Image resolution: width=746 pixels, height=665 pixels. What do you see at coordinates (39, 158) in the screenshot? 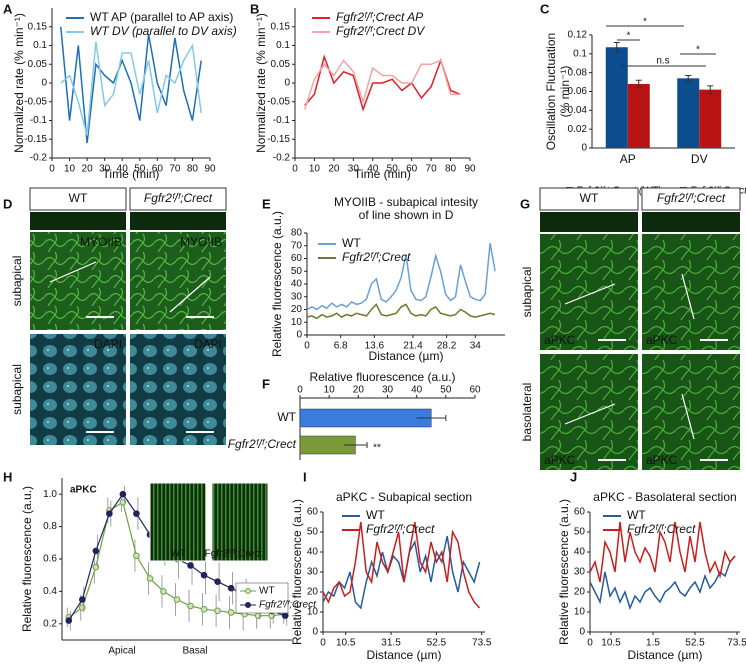
I see `y-tick-label: -0.2` at bounding box center [39, 158].